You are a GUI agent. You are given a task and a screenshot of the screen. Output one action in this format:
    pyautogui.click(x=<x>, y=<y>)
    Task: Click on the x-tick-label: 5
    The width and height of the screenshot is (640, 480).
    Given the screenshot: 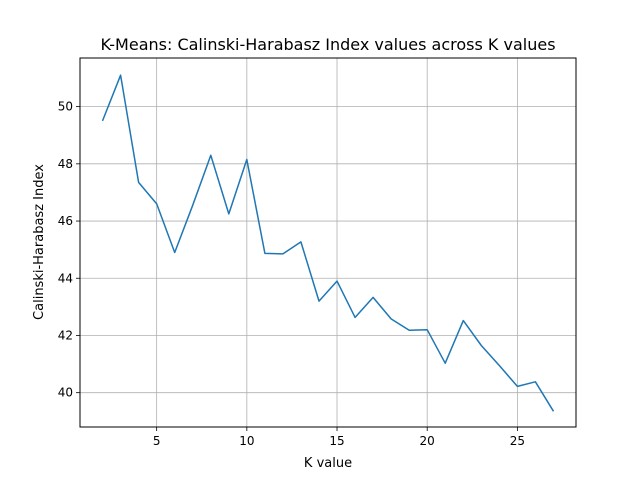 What is the action you would take?
    pyautogui.click(x=157, y=441)
    